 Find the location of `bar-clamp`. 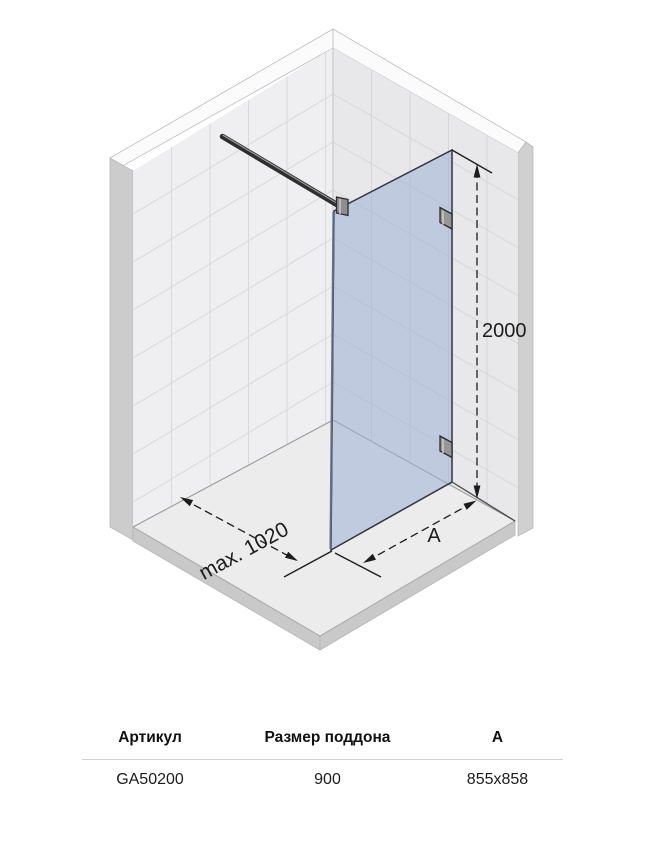

bar-clamp is located at coordinates (342, 206).